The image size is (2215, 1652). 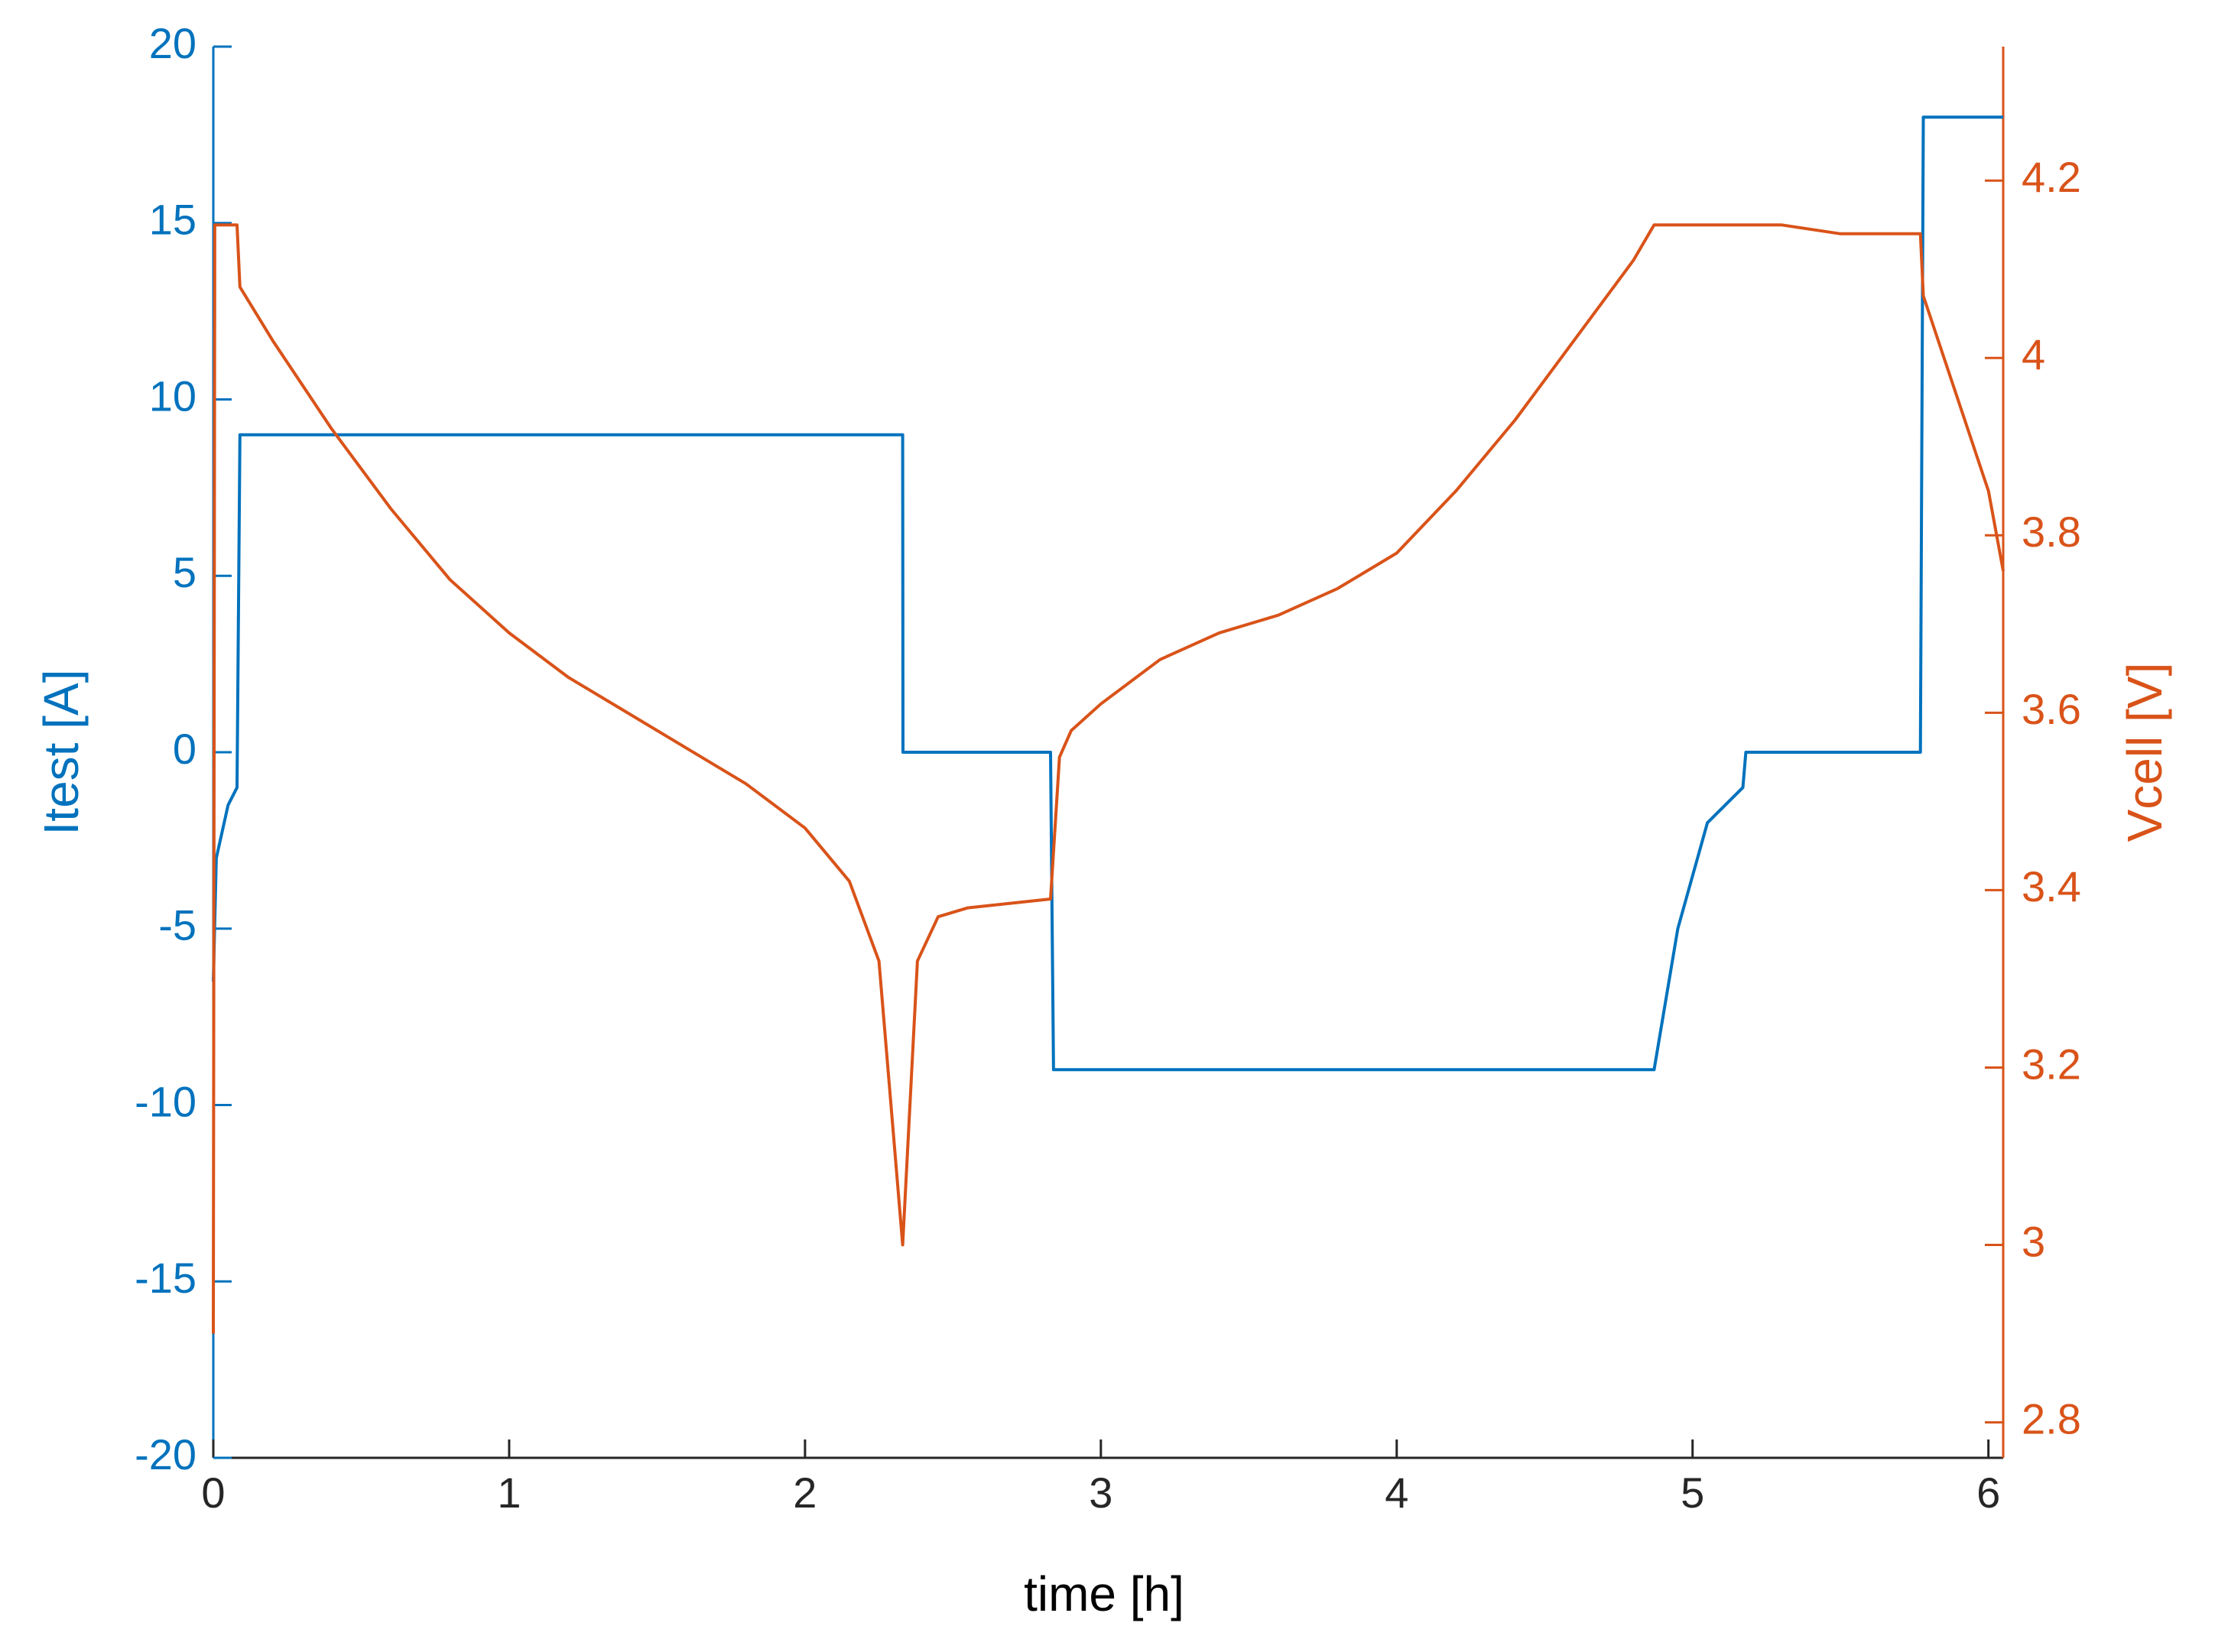 What do you see at coordinates (61, 753) in the screenshot?
I see `y-axis-label: Itest [A]` at bounding box center [61, 753].